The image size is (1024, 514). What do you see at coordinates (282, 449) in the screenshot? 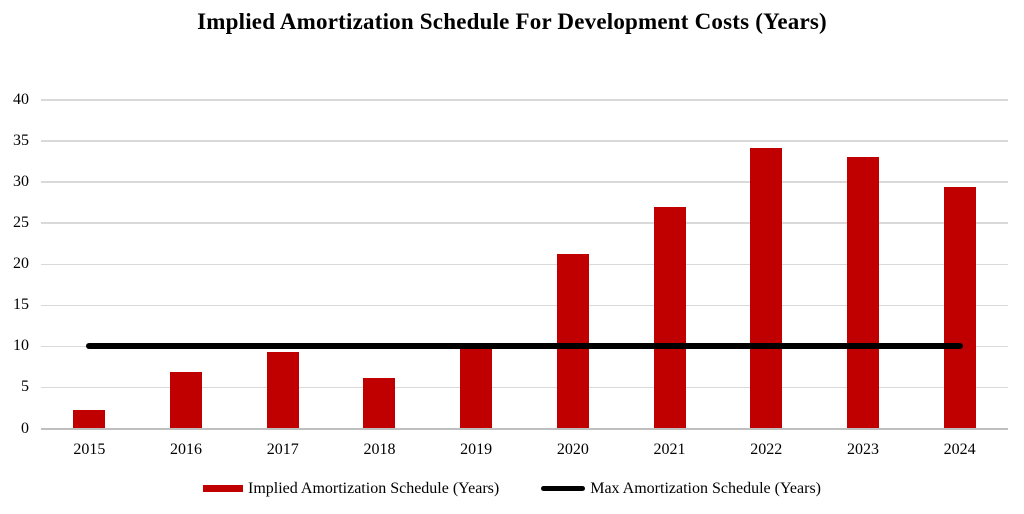
I see `x-tick-label: 2017` at bounding box center [282, 449].